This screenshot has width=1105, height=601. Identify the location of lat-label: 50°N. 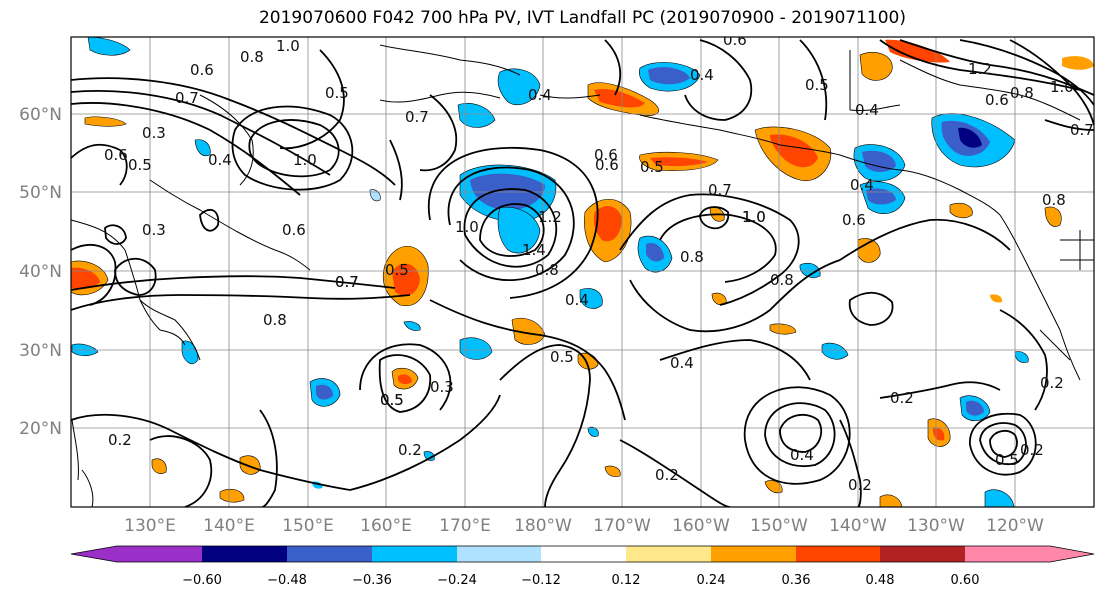
(40, 193).